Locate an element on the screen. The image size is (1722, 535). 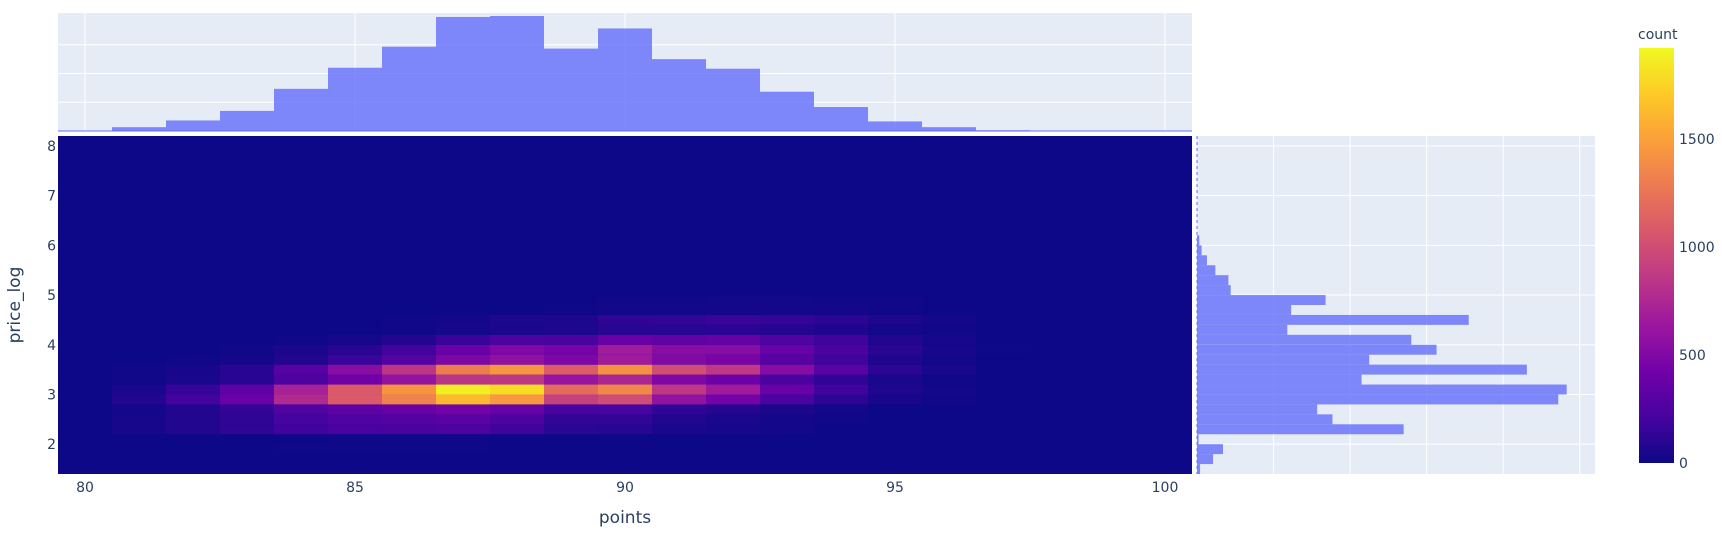
x-tick-label: 80 is located at coordinates (85, 488).